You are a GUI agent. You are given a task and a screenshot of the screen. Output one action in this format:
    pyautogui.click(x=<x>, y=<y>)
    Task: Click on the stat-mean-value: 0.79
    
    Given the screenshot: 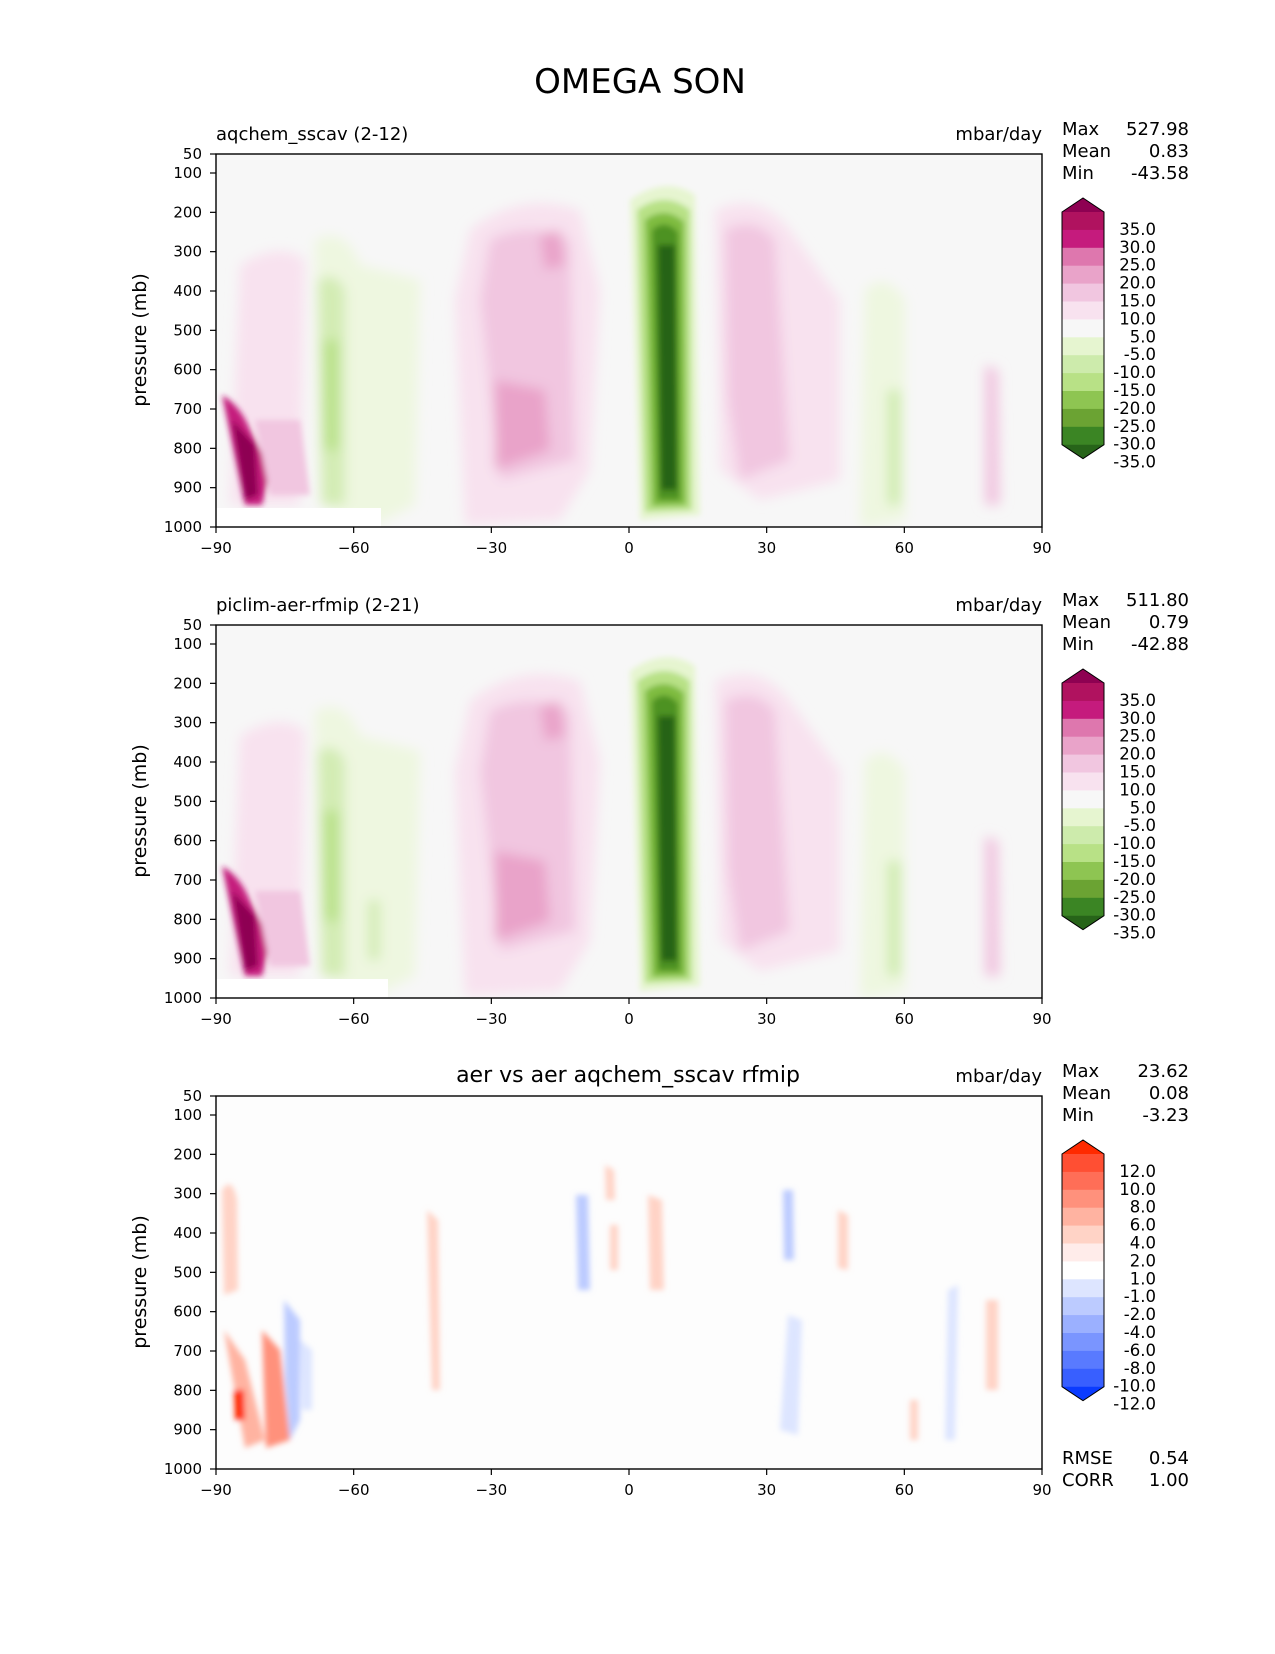 What is the action you would take?
    pyautogui.click(x=1169, y=622)
    